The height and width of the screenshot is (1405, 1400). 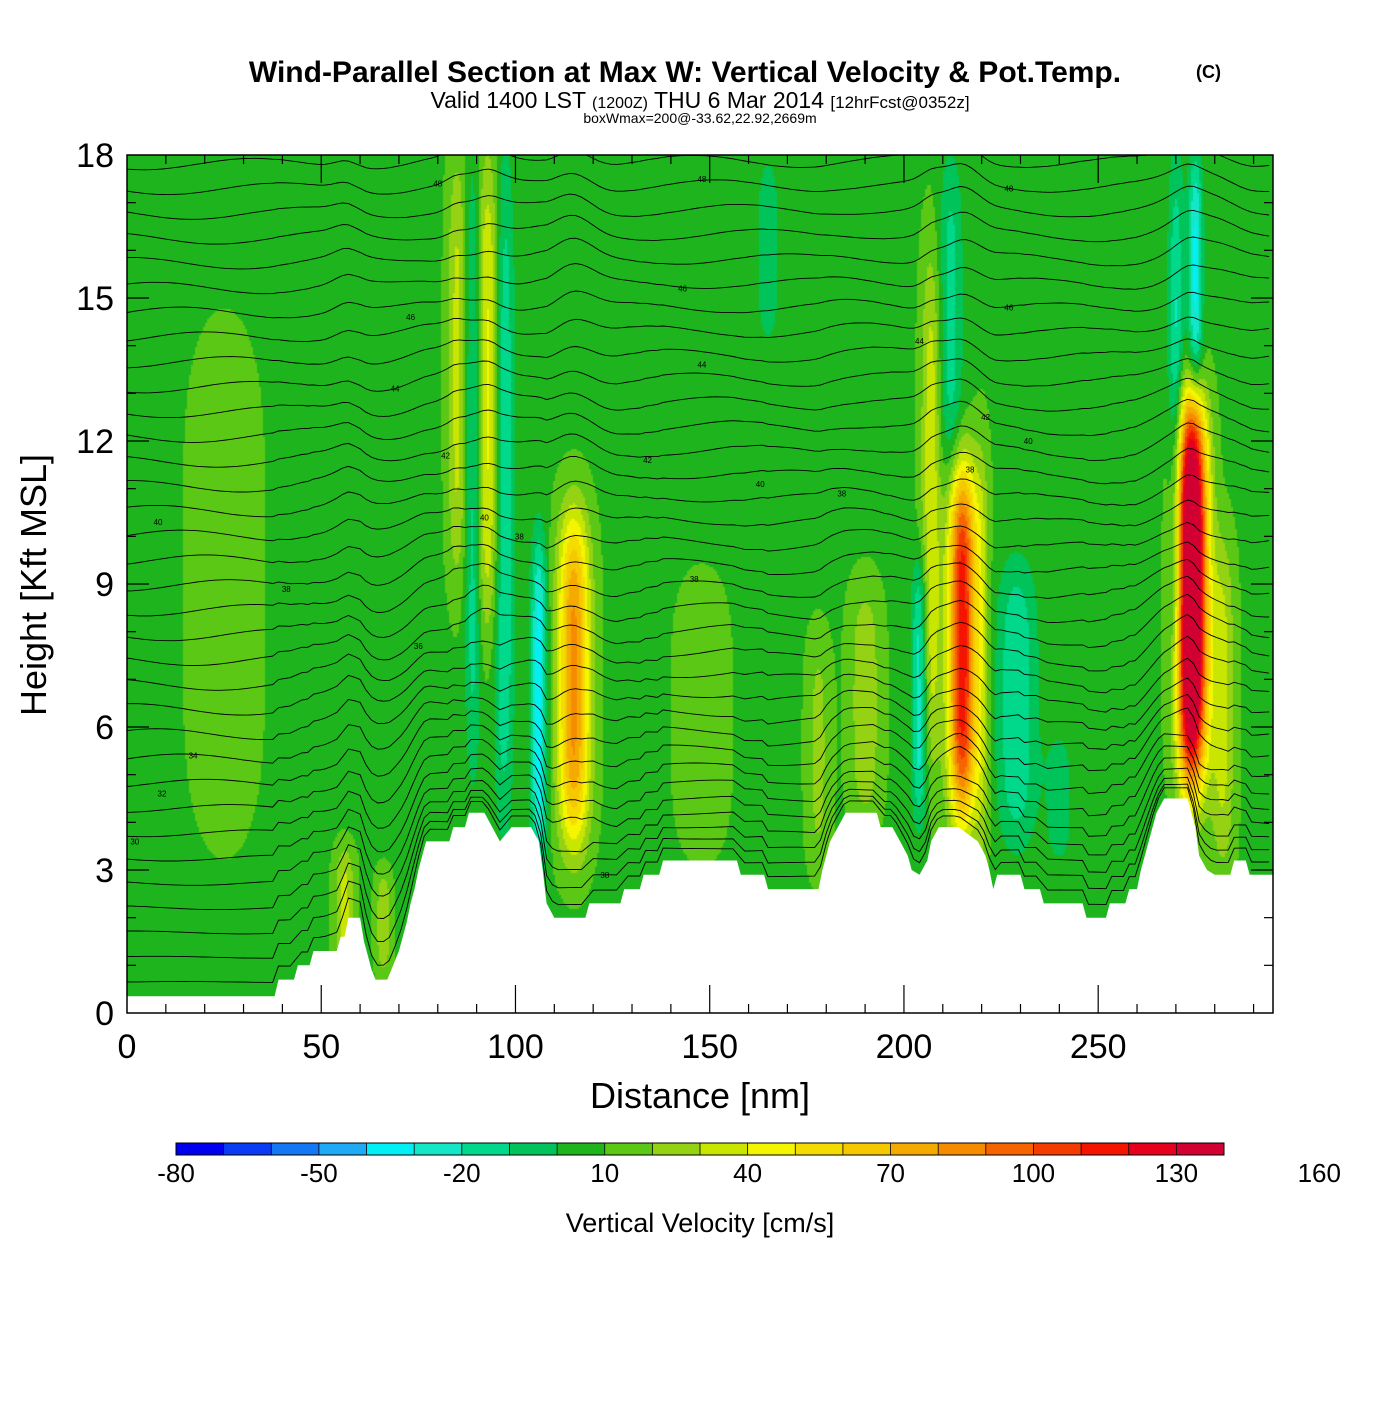 I want to click on colorbar-tick-label: 40, so click(x=747, y=1173).